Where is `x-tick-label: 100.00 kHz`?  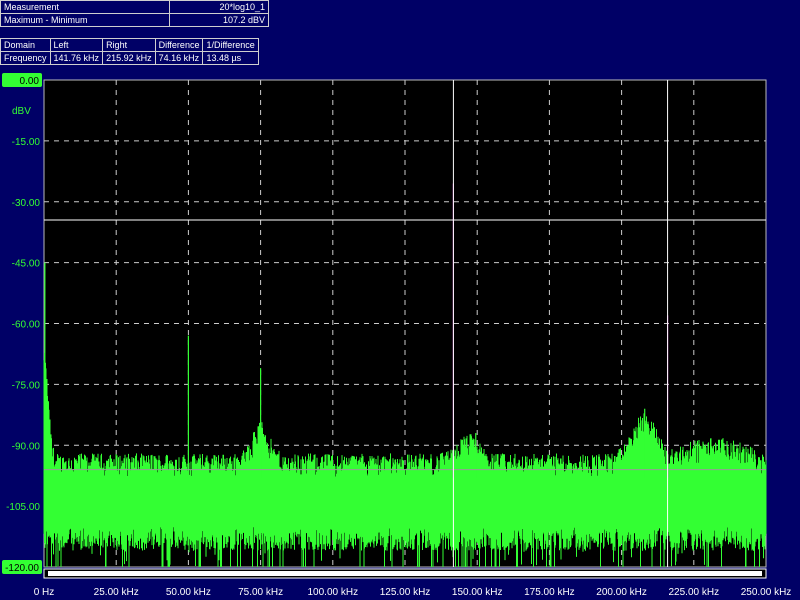
x-tick-label: 100.00 kHz is located at coordinates (333, 592).